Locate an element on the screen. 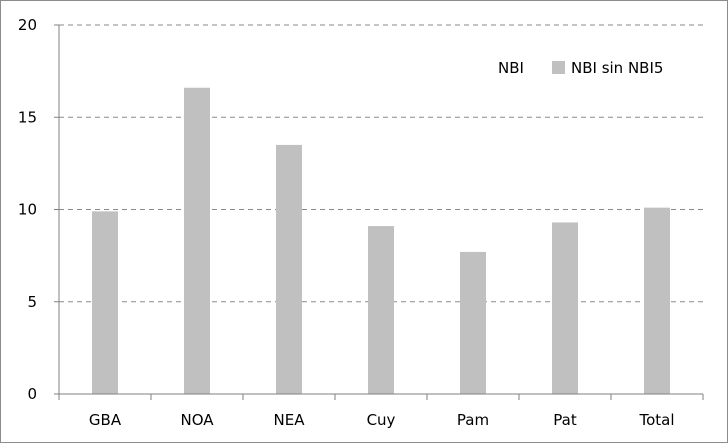 The image size is (728, 444). y-tick-label: 5 is located at coordinates (32, 302).